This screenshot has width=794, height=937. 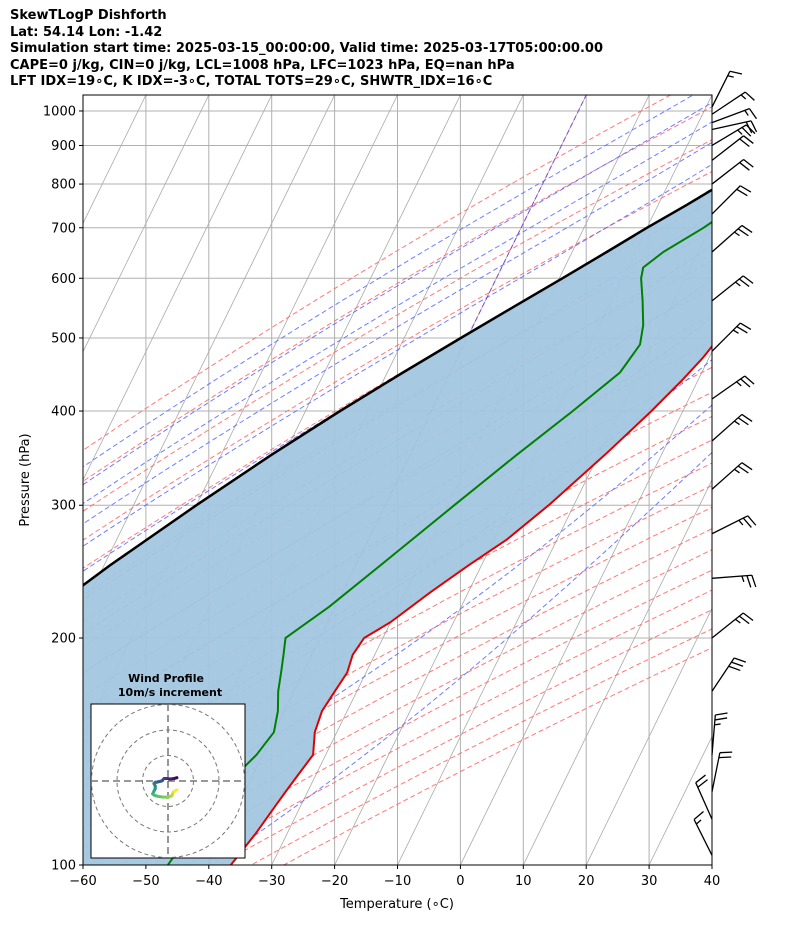 I want to click on chart-title: SkewTLogP Dishforth, so click(x=88, y=15).